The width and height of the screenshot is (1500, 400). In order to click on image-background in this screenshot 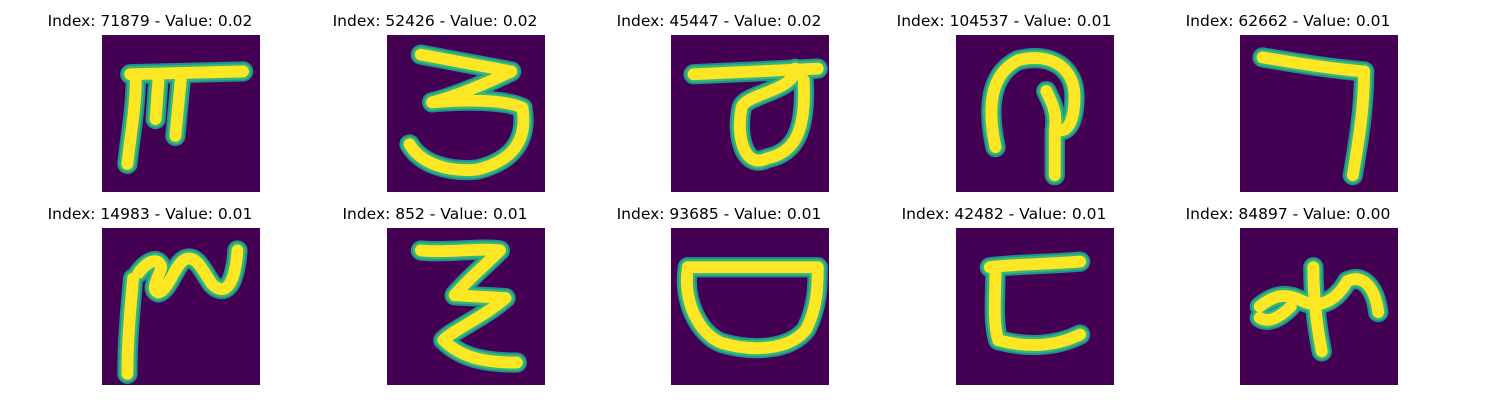, I will do `click(1035, 306)`.